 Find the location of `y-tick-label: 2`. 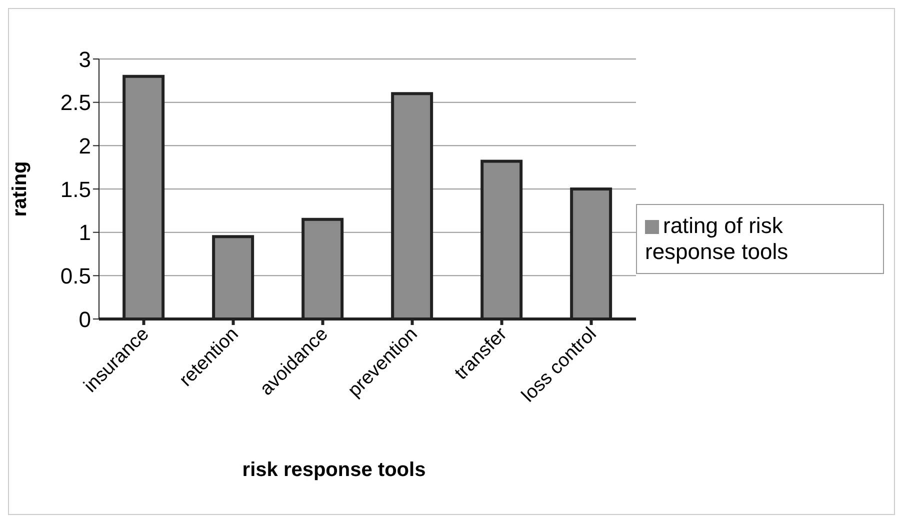

y-tick-label: 2 is located at coordinates (84, 145).